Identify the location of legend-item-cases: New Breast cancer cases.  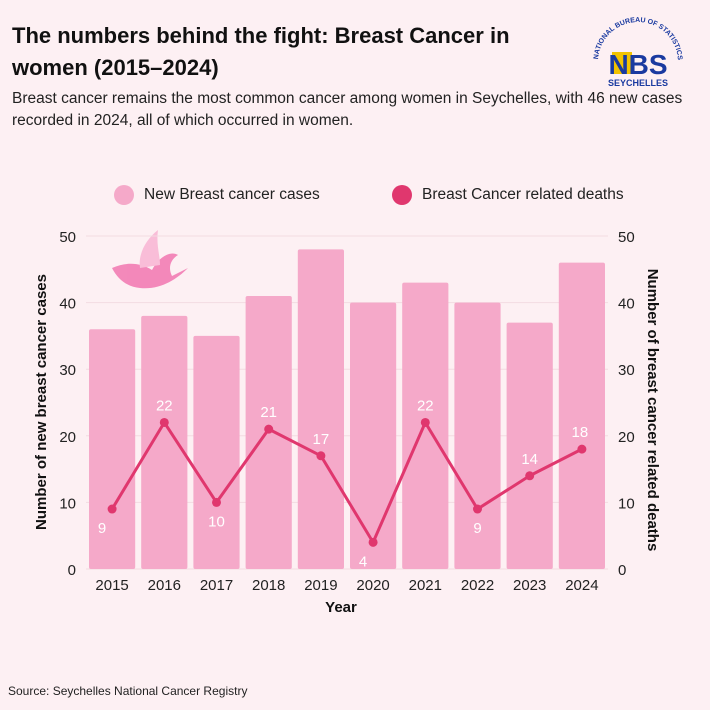
(217, 195).